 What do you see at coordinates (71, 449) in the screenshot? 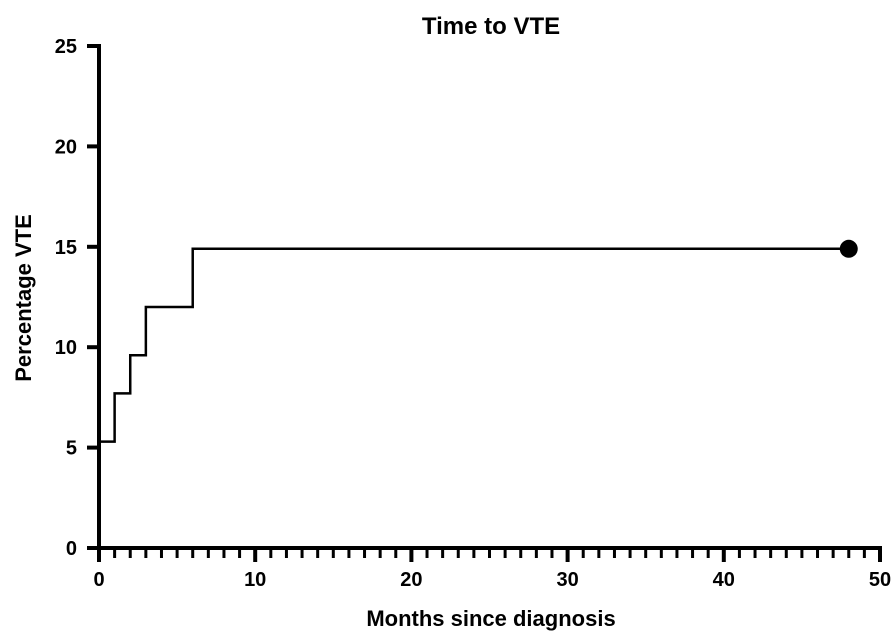
I see `y-tick-label: 5` at bounding box center [71, 449].